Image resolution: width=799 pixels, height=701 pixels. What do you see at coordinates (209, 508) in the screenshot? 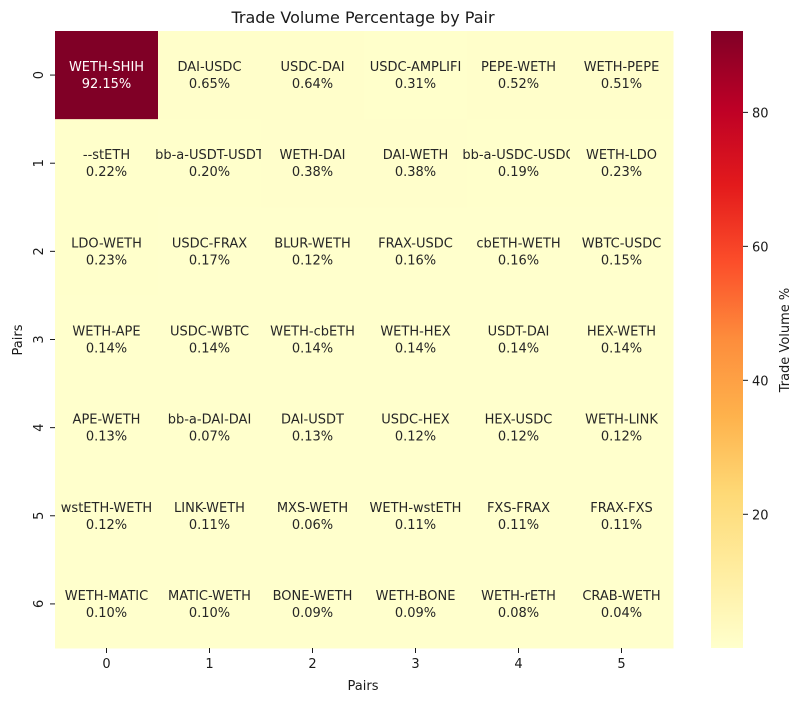
I see `cell-pair-label: LINK-WETH` at bounding box center [209, 508].